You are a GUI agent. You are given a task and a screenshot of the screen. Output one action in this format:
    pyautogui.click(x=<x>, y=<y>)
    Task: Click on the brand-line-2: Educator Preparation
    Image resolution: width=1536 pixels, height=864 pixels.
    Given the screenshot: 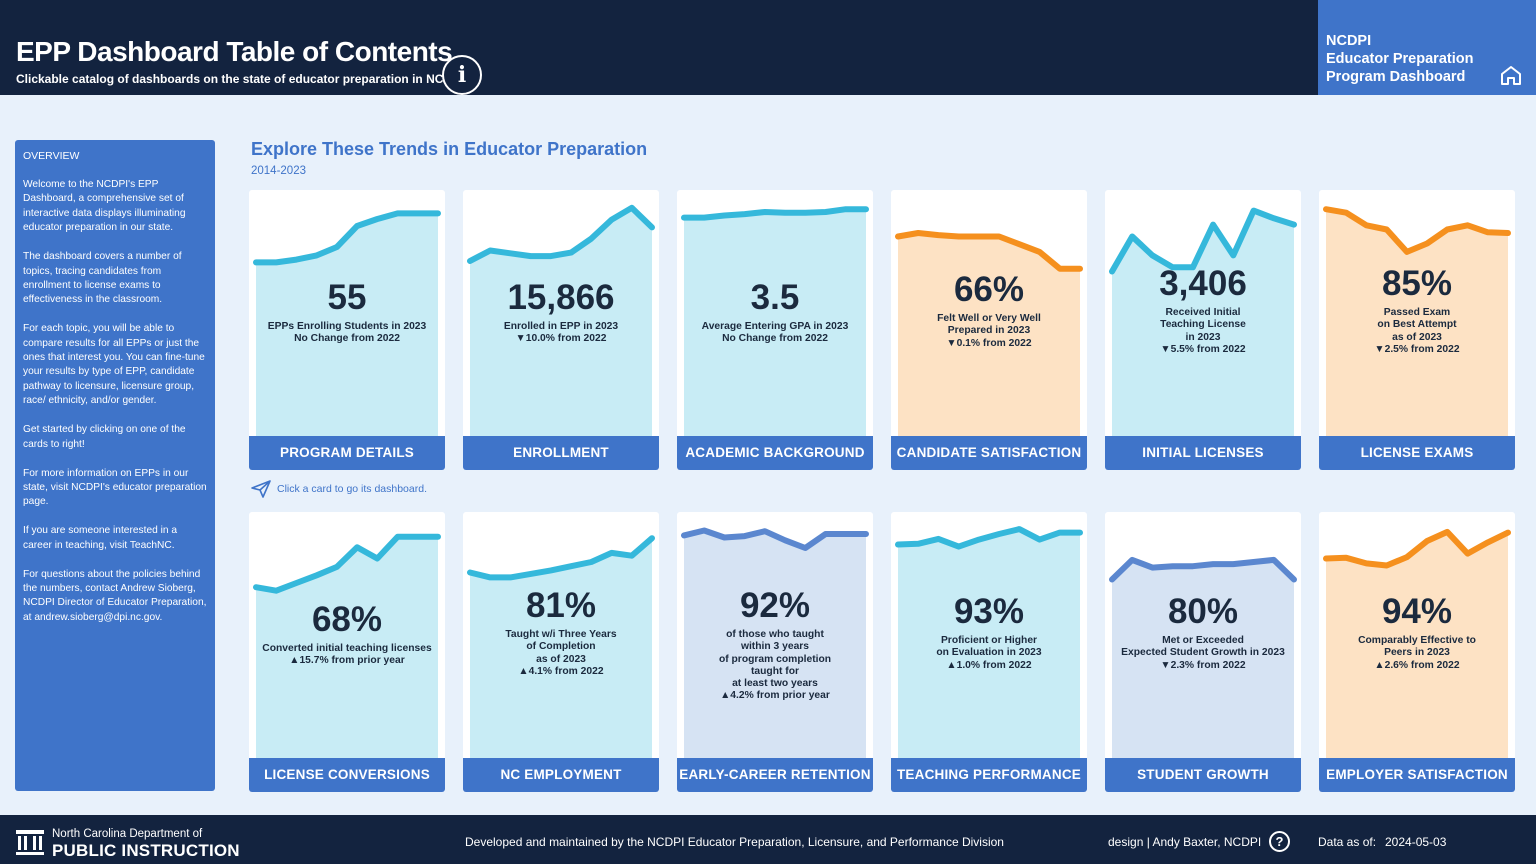 What is the action you would take?
    pyautogui.click(x=1400, y=59)
    